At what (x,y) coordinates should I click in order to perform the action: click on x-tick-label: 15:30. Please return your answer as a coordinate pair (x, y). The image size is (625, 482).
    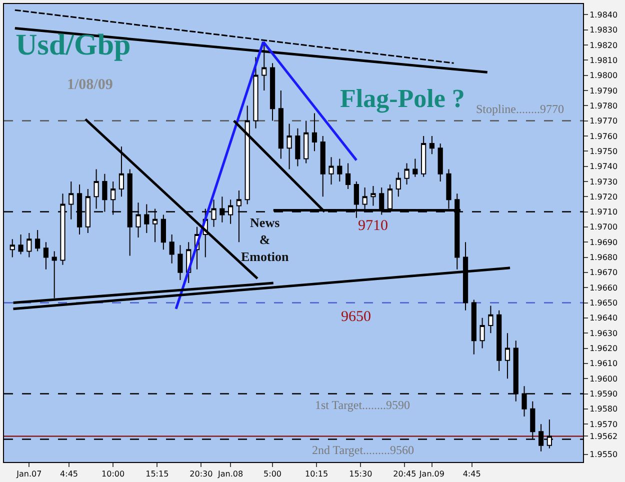
    Looking at the image, I should click on (360, 474).